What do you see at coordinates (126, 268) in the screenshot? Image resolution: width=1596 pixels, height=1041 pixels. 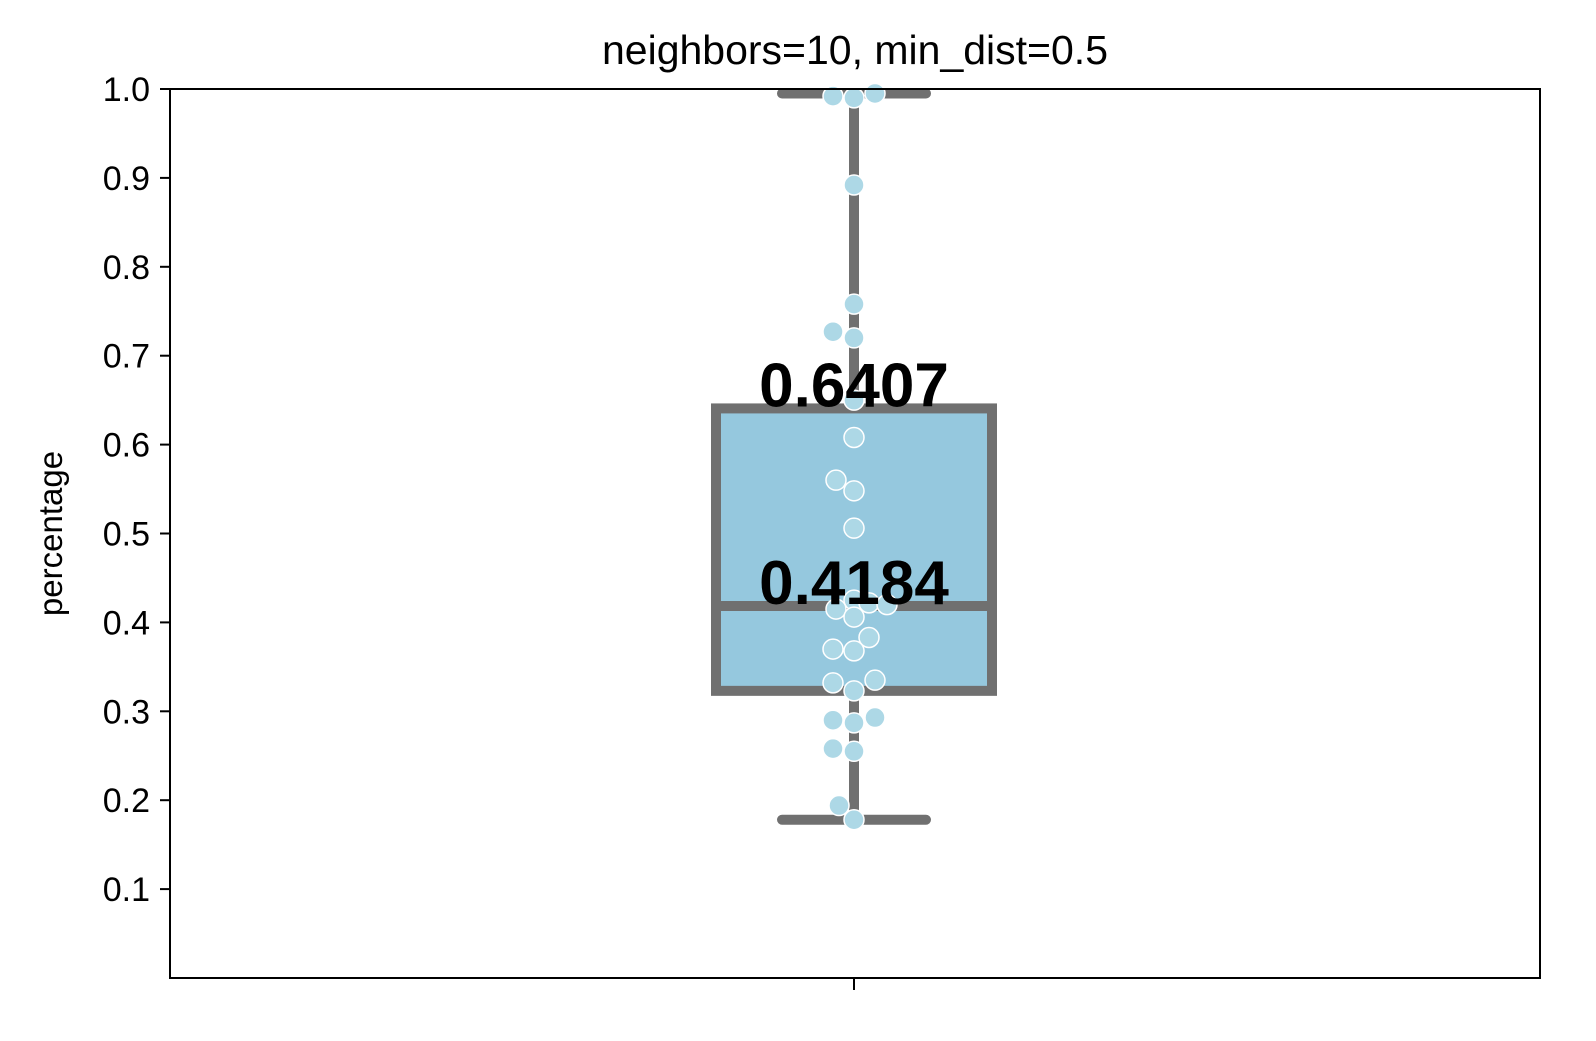 I see `y-tick-label: 0.8` at bounding box center [126, 268].